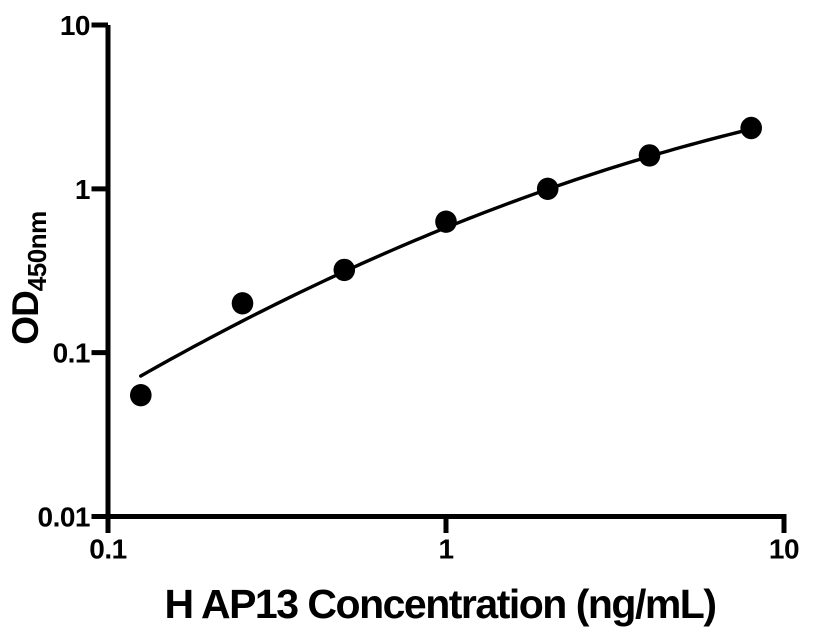 Image resolution: width=816 pixels, height=640 pixels. What do you see at coordinates (107, 549) in the screenshot?
I see `x-tick-label: 0.1` at bounding box center [107, 549].